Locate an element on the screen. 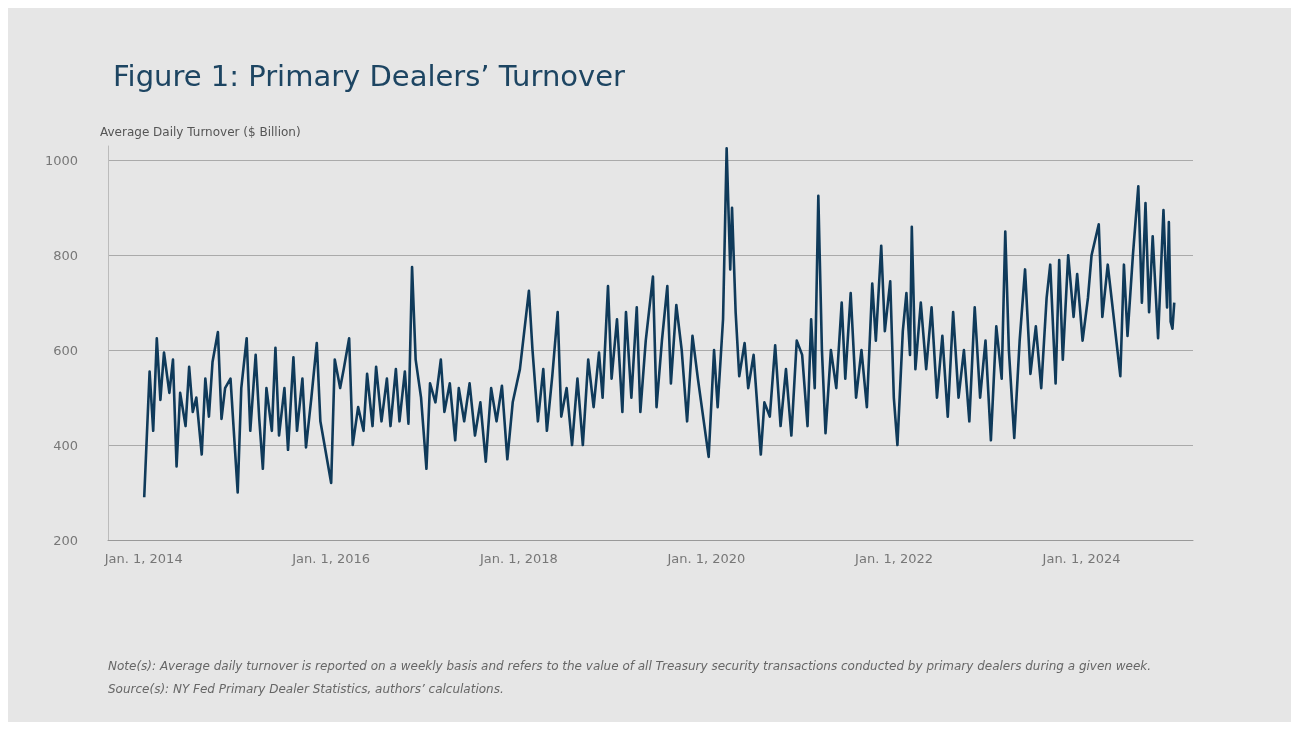 This screenshot has height=730, width=1299. x-tick-label: Jan. 1, 2024 is located at coordinates (1081, 558).